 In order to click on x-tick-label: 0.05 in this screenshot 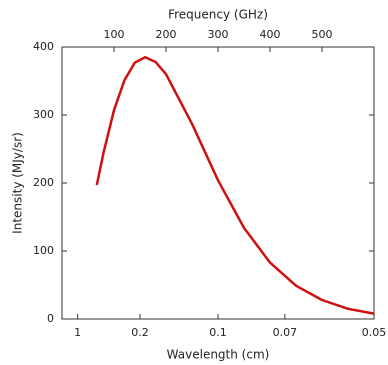, I will do `click(374, 332)`.